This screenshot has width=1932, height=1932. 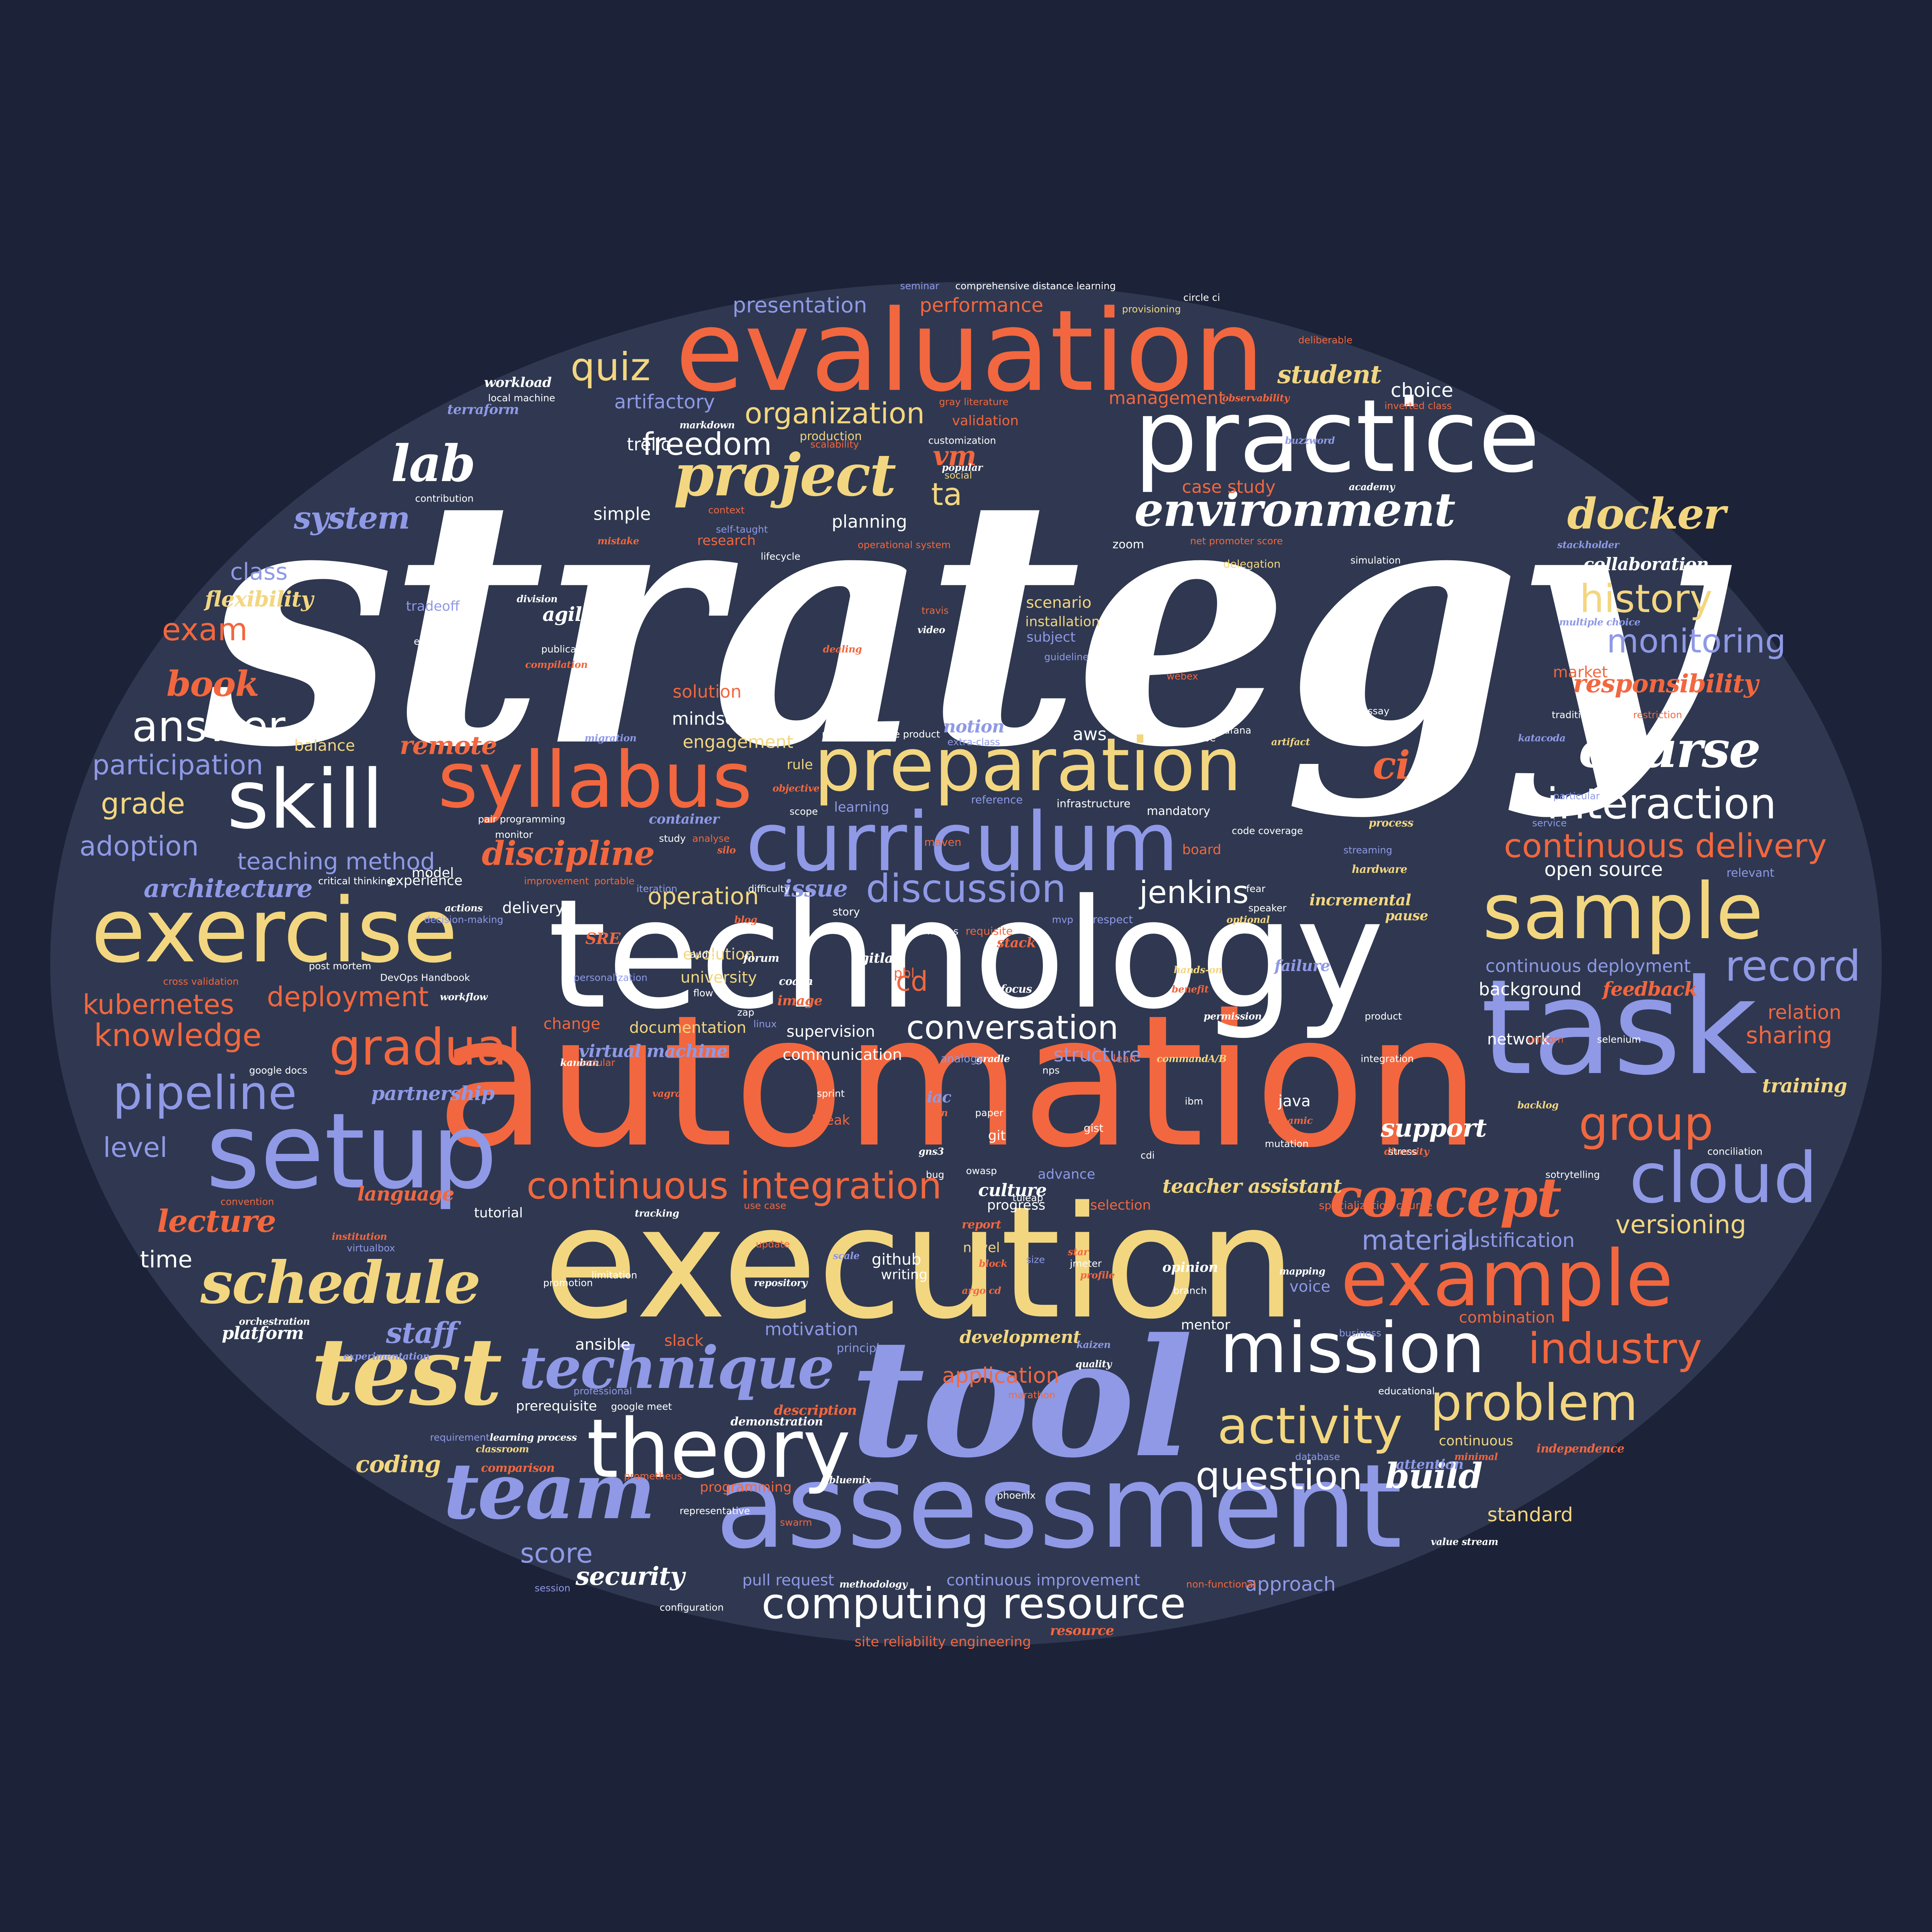 What do you see at coordinates (989, 1113) in the screenshot?
I see `word-paper: paper` at bounding box center [989, 1113].